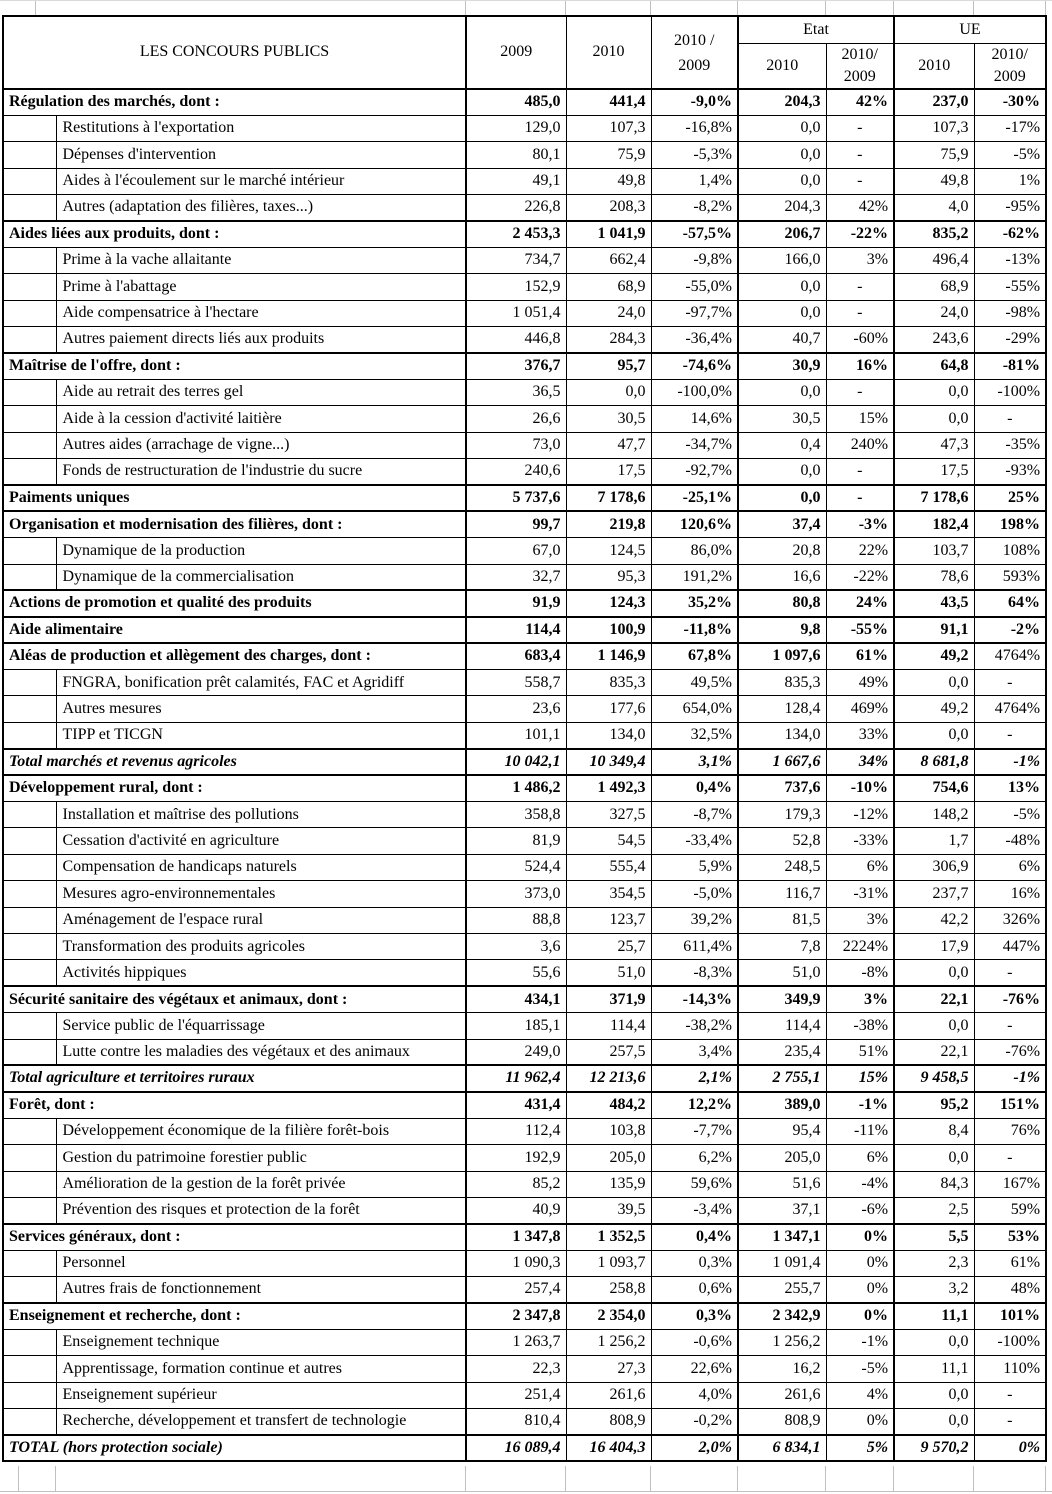 This screenshot has width=1052, height=1494. Describe the element at coordinates (781, 999) in the screenshot. I see `cell-etat-2010: 349,9` at that location.